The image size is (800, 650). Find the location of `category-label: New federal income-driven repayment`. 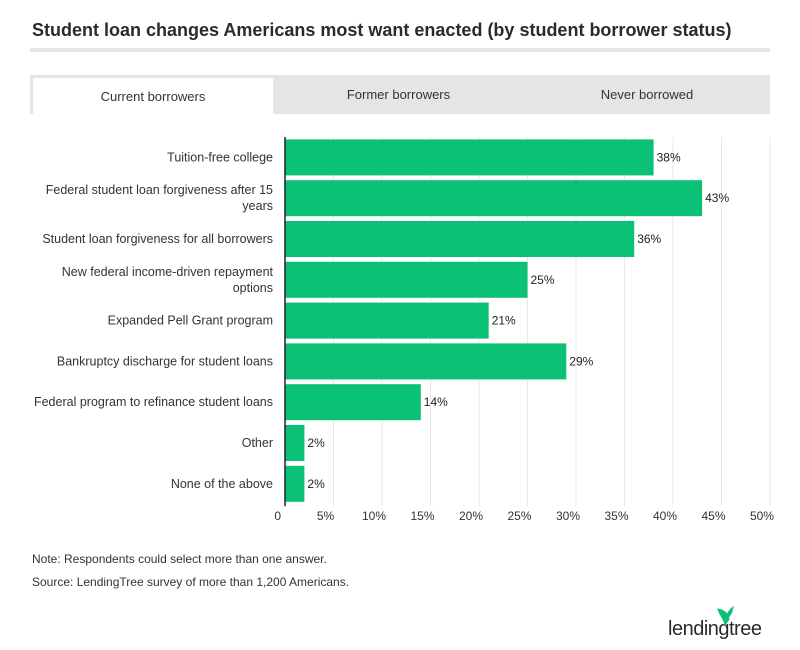

category-label: New federal income-driven repayment is located at coordinates (168, 272).